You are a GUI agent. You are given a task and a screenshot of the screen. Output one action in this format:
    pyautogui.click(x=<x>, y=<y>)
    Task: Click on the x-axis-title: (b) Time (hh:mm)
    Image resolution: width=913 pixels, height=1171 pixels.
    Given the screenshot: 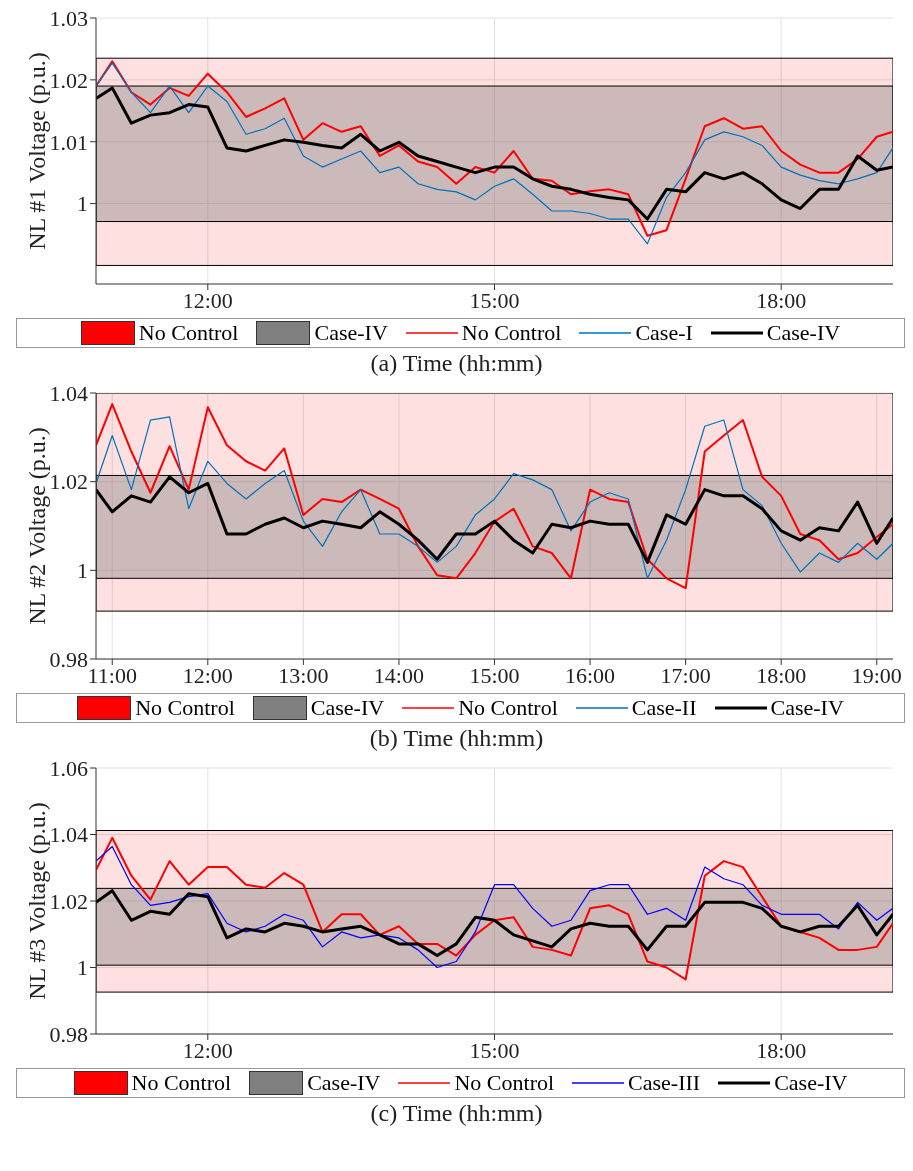 What is the action you would take?
    pyautogui.click(x=456, y=738)
    